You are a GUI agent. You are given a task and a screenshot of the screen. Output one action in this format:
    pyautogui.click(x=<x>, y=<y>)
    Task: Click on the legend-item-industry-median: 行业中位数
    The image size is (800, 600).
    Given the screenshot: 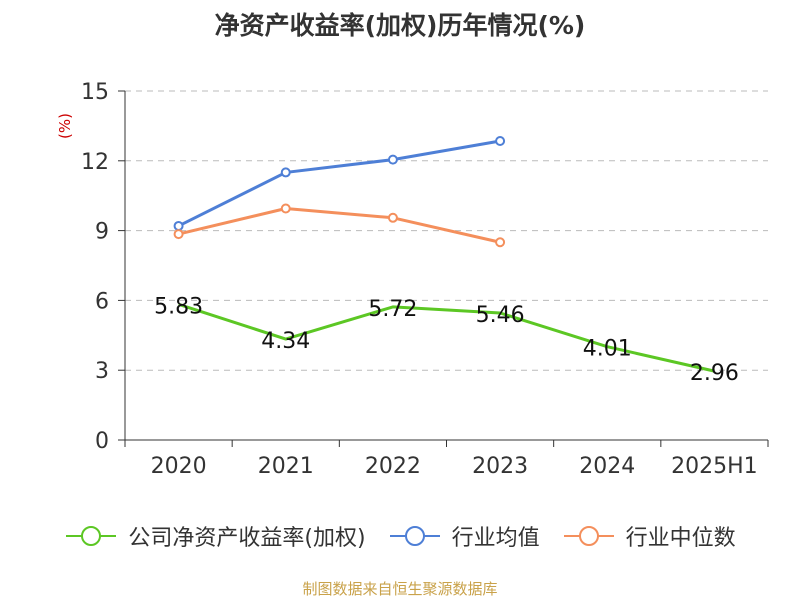 What is the action you would take?
    pyautogui.click(x=649, y=536)
    